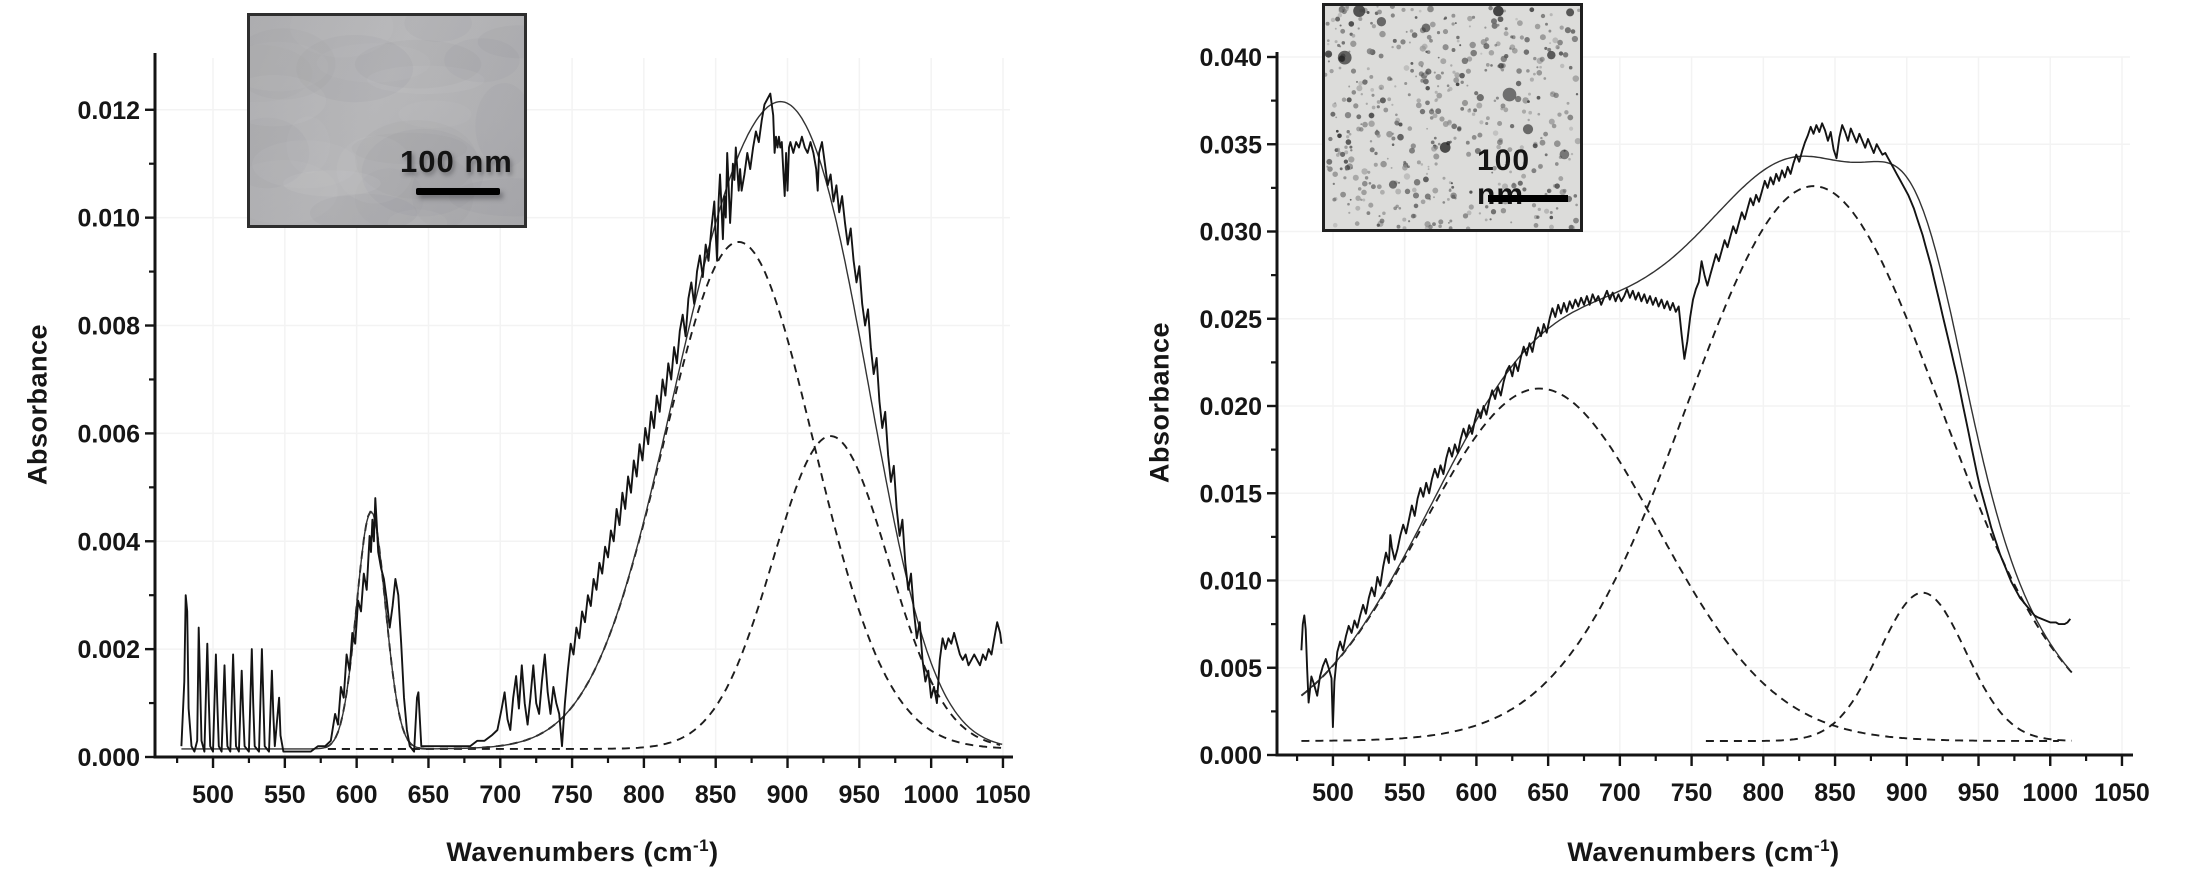  Describe the element at coordinates (108, 434) in the screenshot. I see `svg-text: 0.006` at that location.